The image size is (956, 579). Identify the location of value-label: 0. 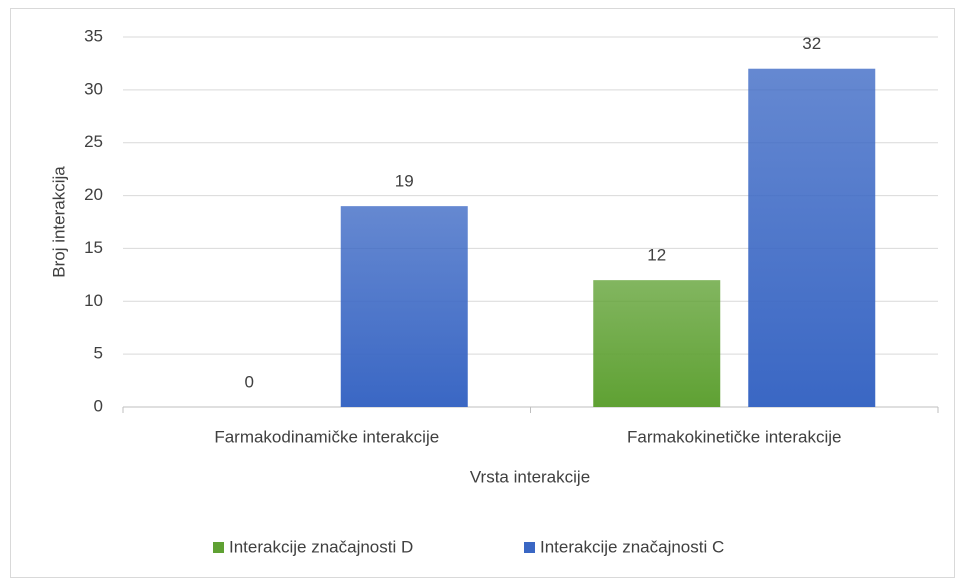
(249, 381).